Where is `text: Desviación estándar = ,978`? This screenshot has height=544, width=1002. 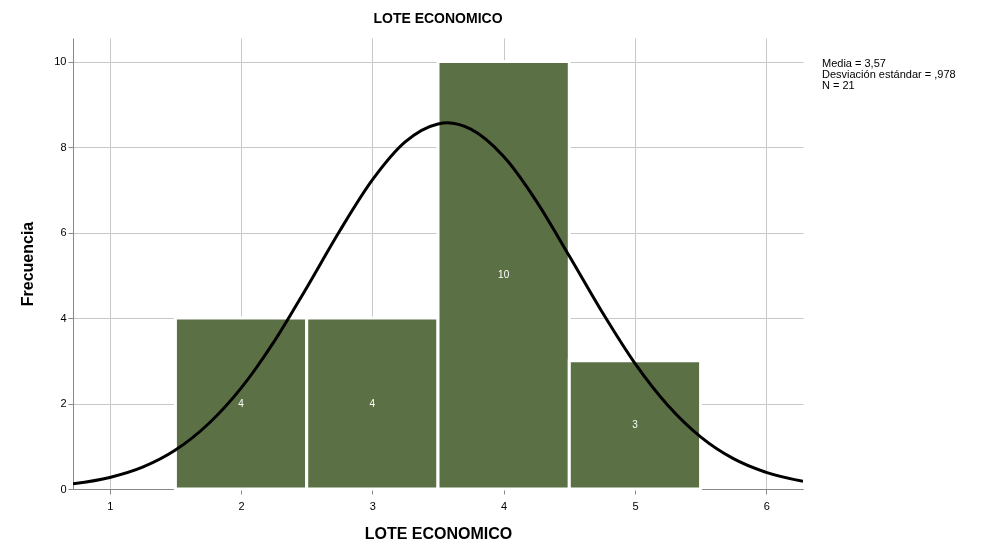
text: Desviación estándar = ,978 is located at coordinates (889, 74).